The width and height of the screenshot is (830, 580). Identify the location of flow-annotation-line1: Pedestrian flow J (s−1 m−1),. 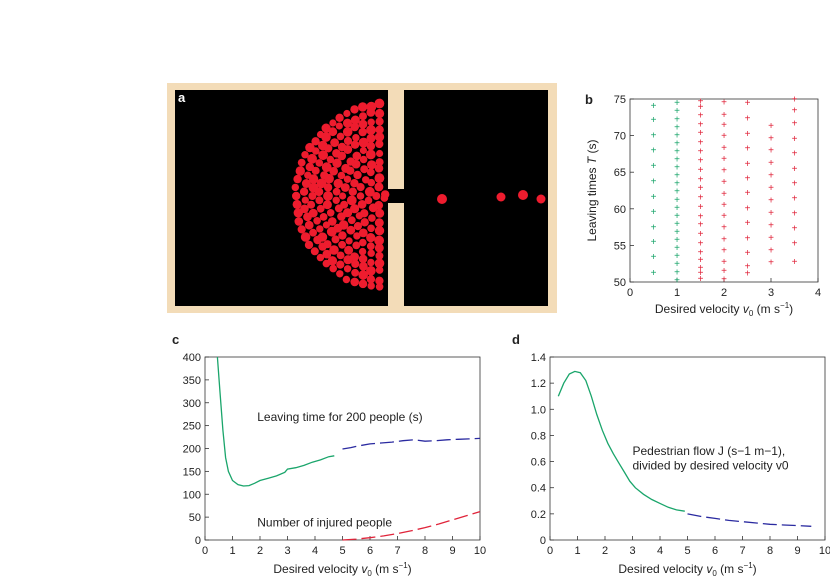
(709, 451).